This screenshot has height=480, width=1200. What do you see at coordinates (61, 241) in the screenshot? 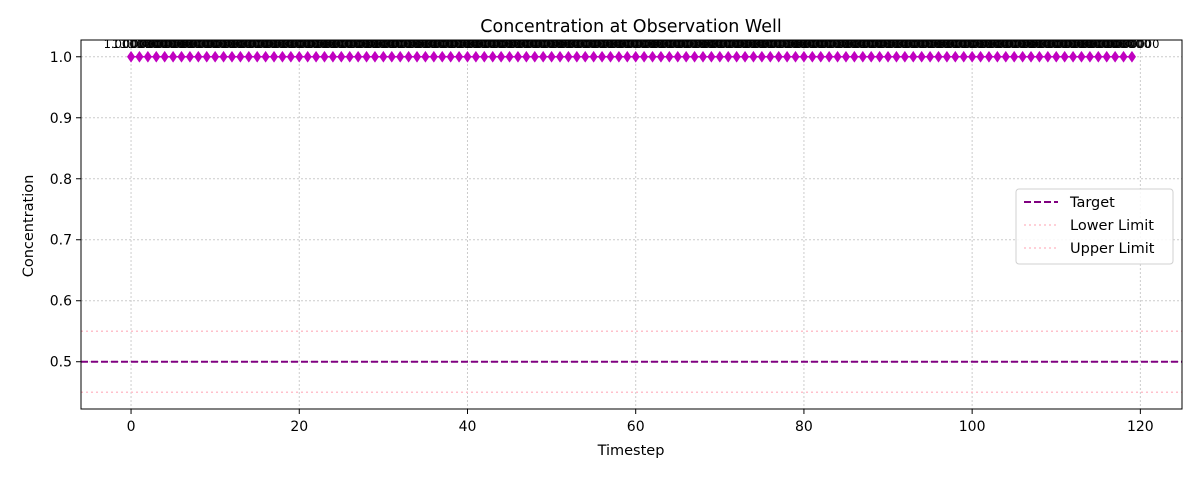
I see `y-tick-label: 0.7` at bounding box center [61, 241].